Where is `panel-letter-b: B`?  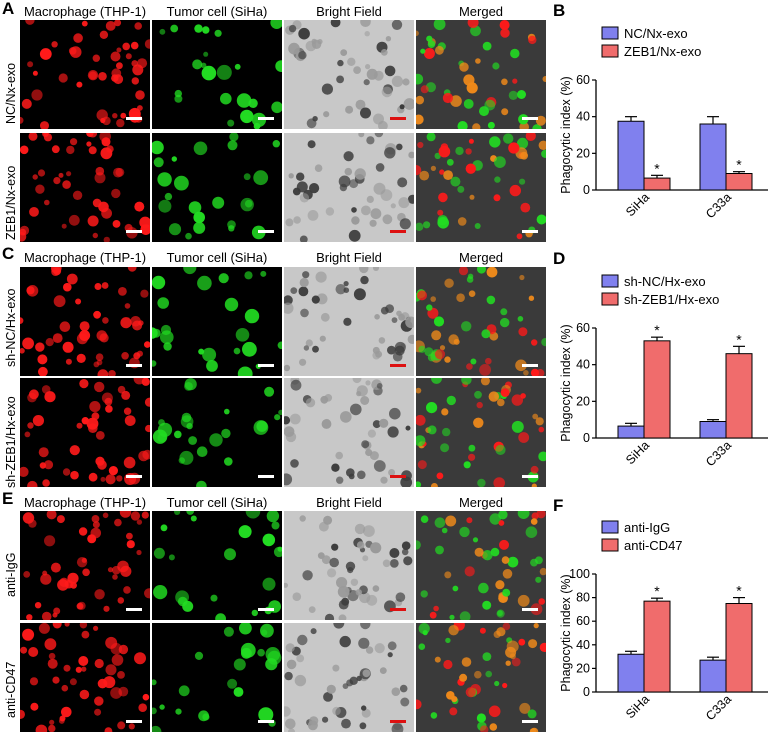 panel-letter-b: B is located at coordinates (559, 10).